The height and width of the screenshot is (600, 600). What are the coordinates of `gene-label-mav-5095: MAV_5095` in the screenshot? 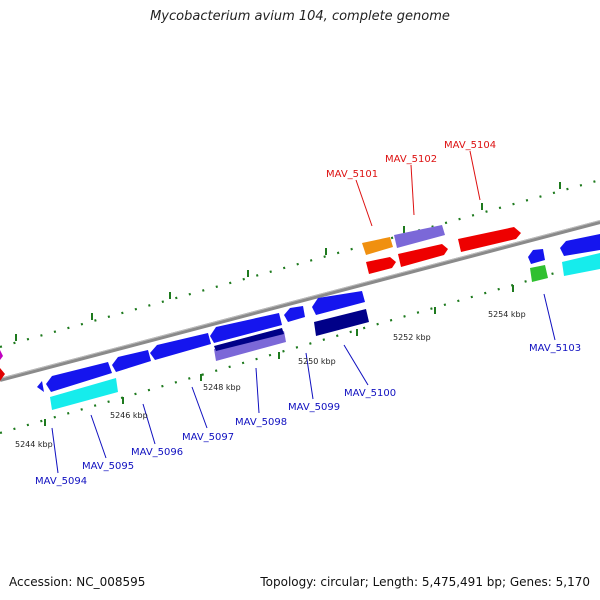 It's located at (108, 466).